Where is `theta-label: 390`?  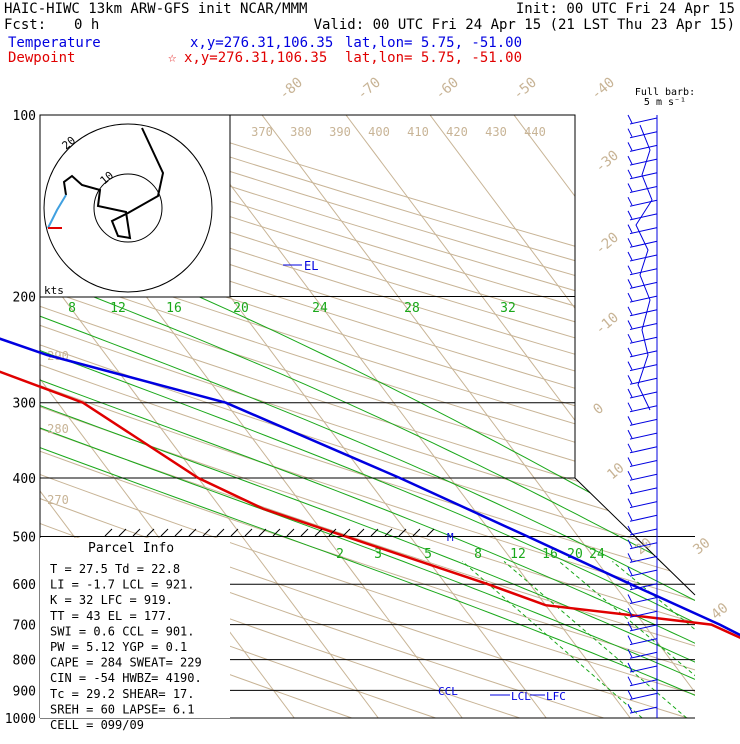
theta-label: 390 is located at coordinates (340, 132).